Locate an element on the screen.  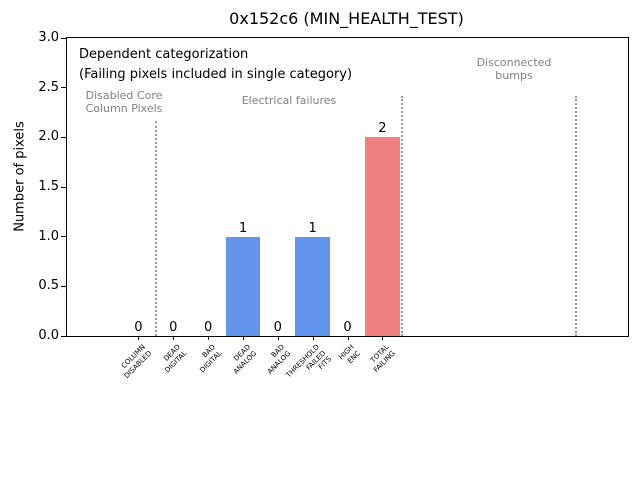
y-tick-label: 2.5 is located at coordinates (48, 87).